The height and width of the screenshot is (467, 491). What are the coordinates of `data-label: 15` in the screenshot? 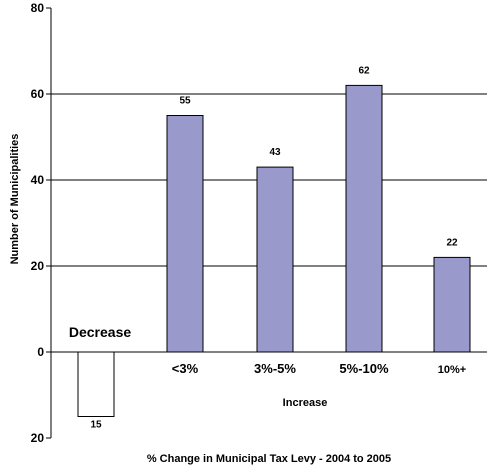 It's located at (96, 425).